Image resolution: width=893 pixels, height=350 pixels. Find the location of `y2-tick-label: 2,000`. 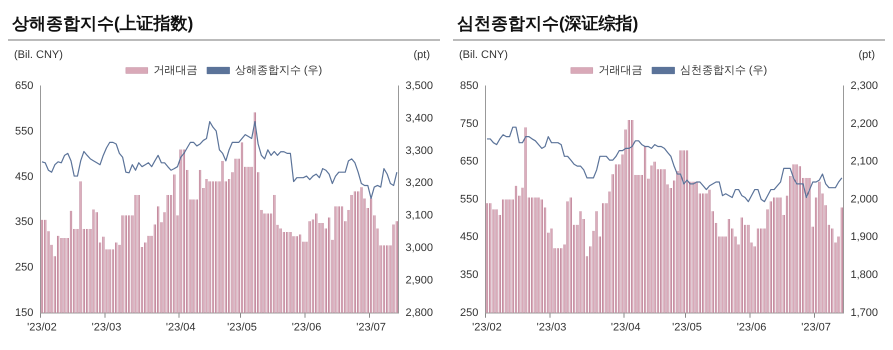

y2-tick-label: 2,000 is located at coordinates (864, 199).